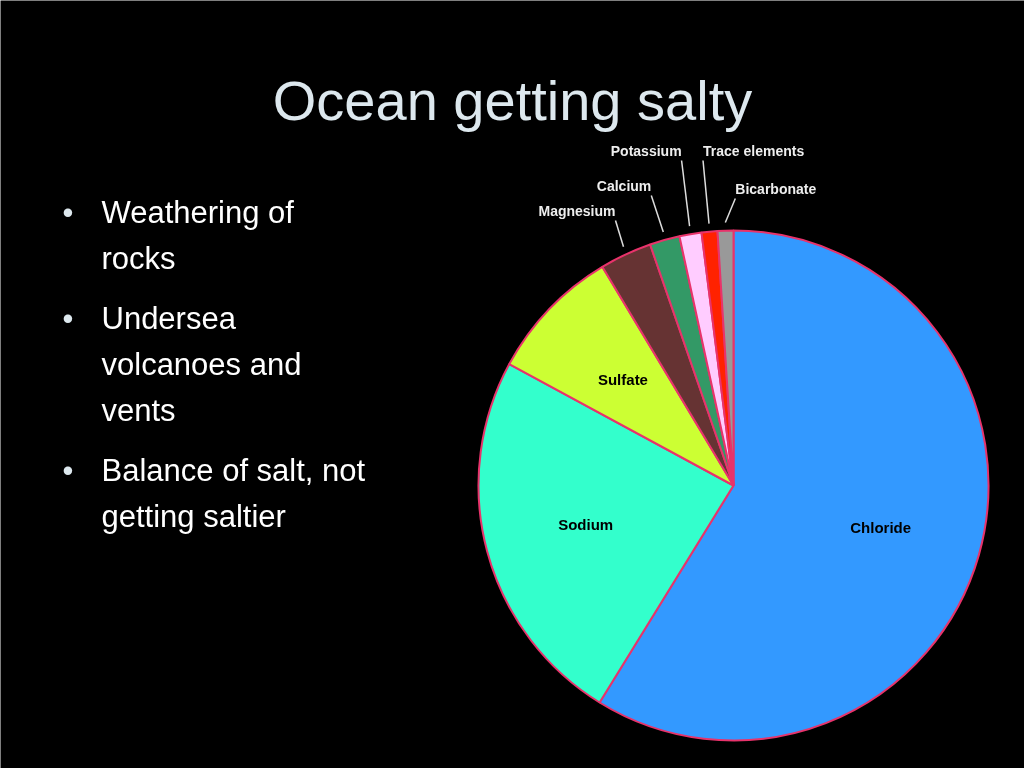 Image resolution: width=1024 pixels, height=768 pixels. What do you see at coordinates (512, 100) in the screenshot?
I see `chart-title: Ocean getting salty` at bounding box center [512, 100].